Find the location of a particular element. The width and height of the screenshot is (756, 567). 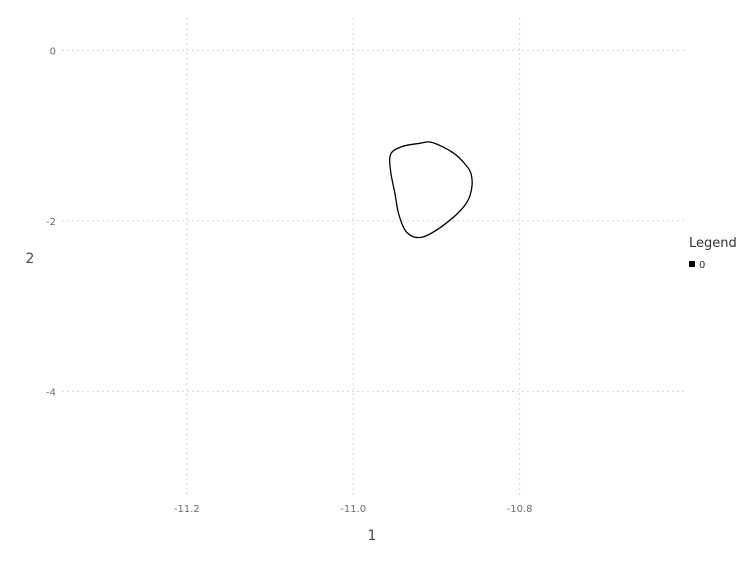

y-tick-label: -2 is located at coordinates (51, 222).